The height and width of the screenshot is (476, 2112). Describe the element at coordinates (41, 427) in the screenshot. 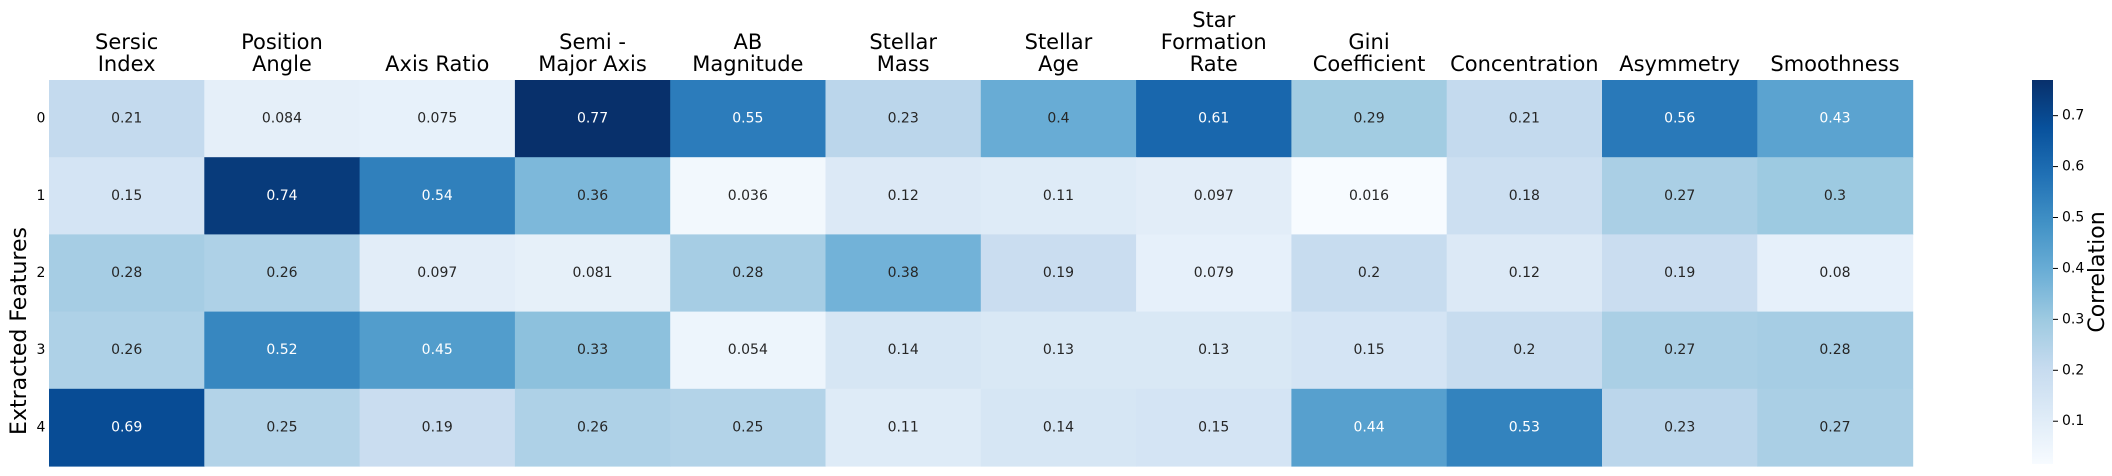

I see `row-label: 4` at that location.